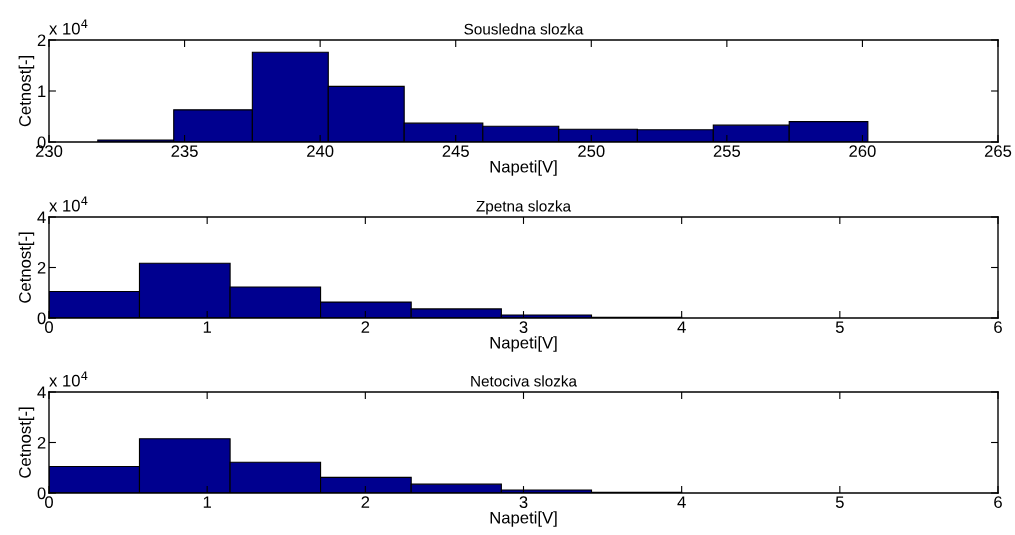 Image resolution: width=1015 pixels, height=535 pixels. What do you see at coordinates (727, 151) in the screenshot?
I see `x-tick-label: 255` at bounding box center [727, 151].